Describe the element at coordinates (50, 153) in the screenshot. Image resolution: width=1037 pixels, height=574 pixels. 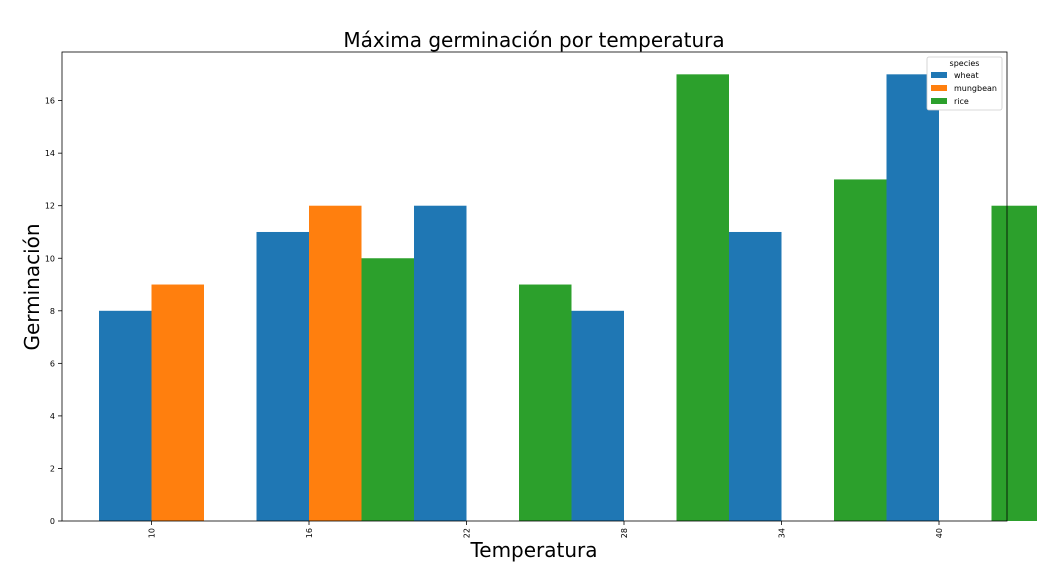
I see `y-tick-label: 14` at that location.